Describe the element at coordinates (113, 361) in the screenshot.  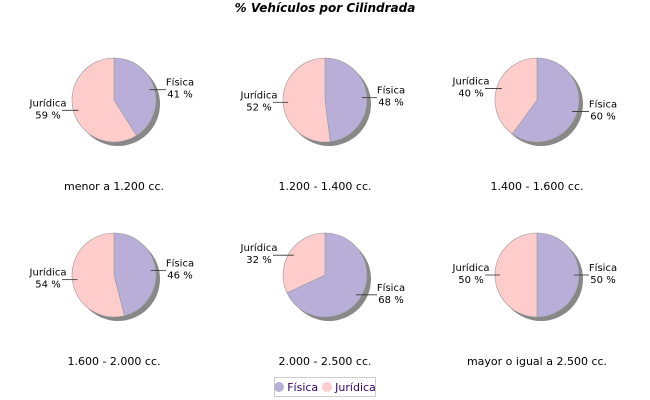
I see `pie-caption: 1.600 - 2.000 cc.` at that location.